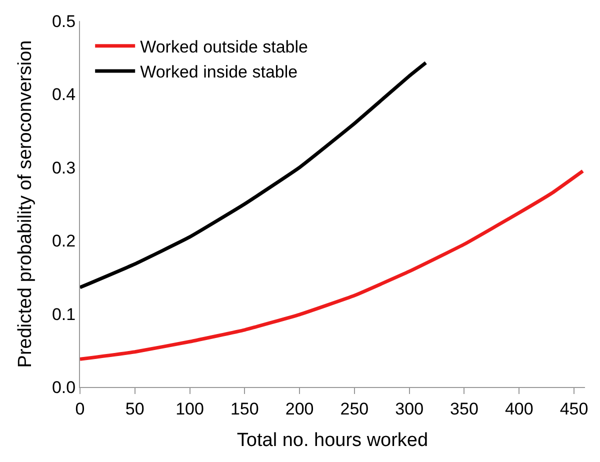 The width and height of the screenshot is (600, 462). Describe the element at coordinates (64, 314) in the screenshot. I see `y-tick-label: 0.1` at that location.